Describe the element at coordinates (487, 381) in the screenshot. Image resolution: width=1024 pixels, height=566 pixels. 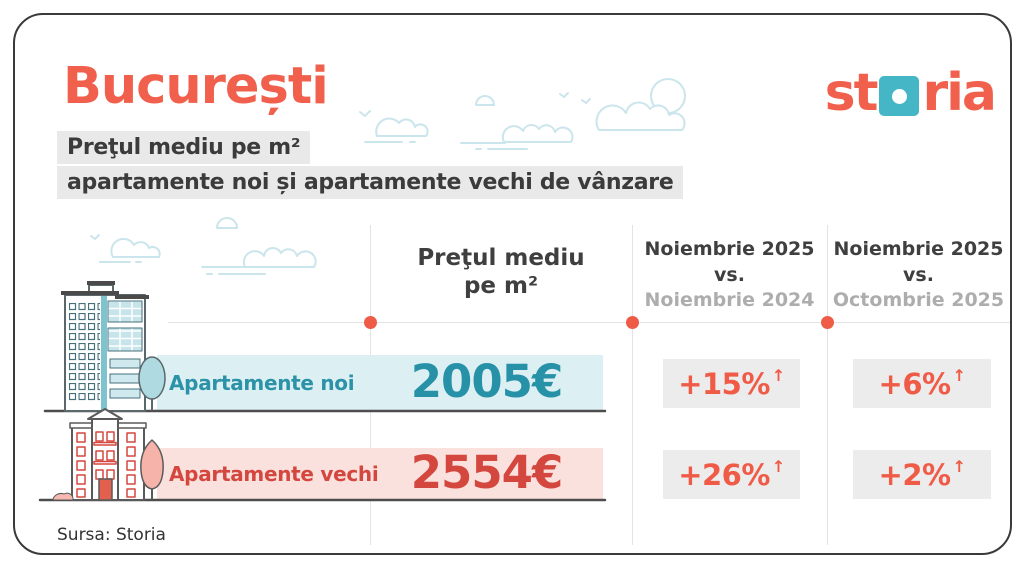
I see `price-noi: 2005€` at that location.